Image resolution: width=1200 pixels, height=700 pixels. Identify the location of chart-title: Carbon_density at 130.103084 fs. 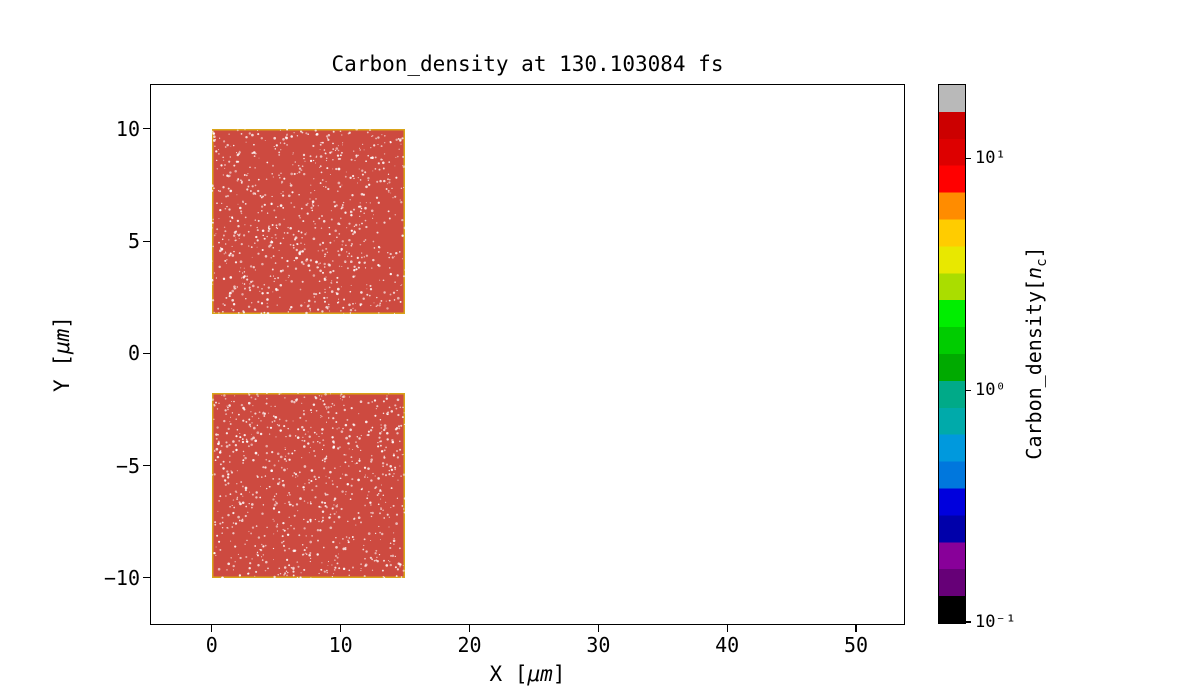
(527, 64).